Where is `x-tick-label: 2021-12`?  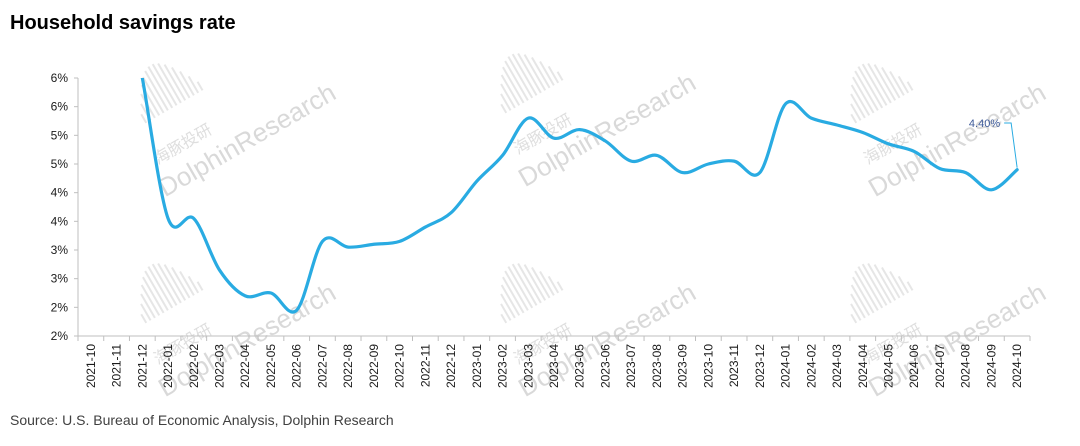
x-tick-label: 2021-12 is located at coordinates (142, 366).